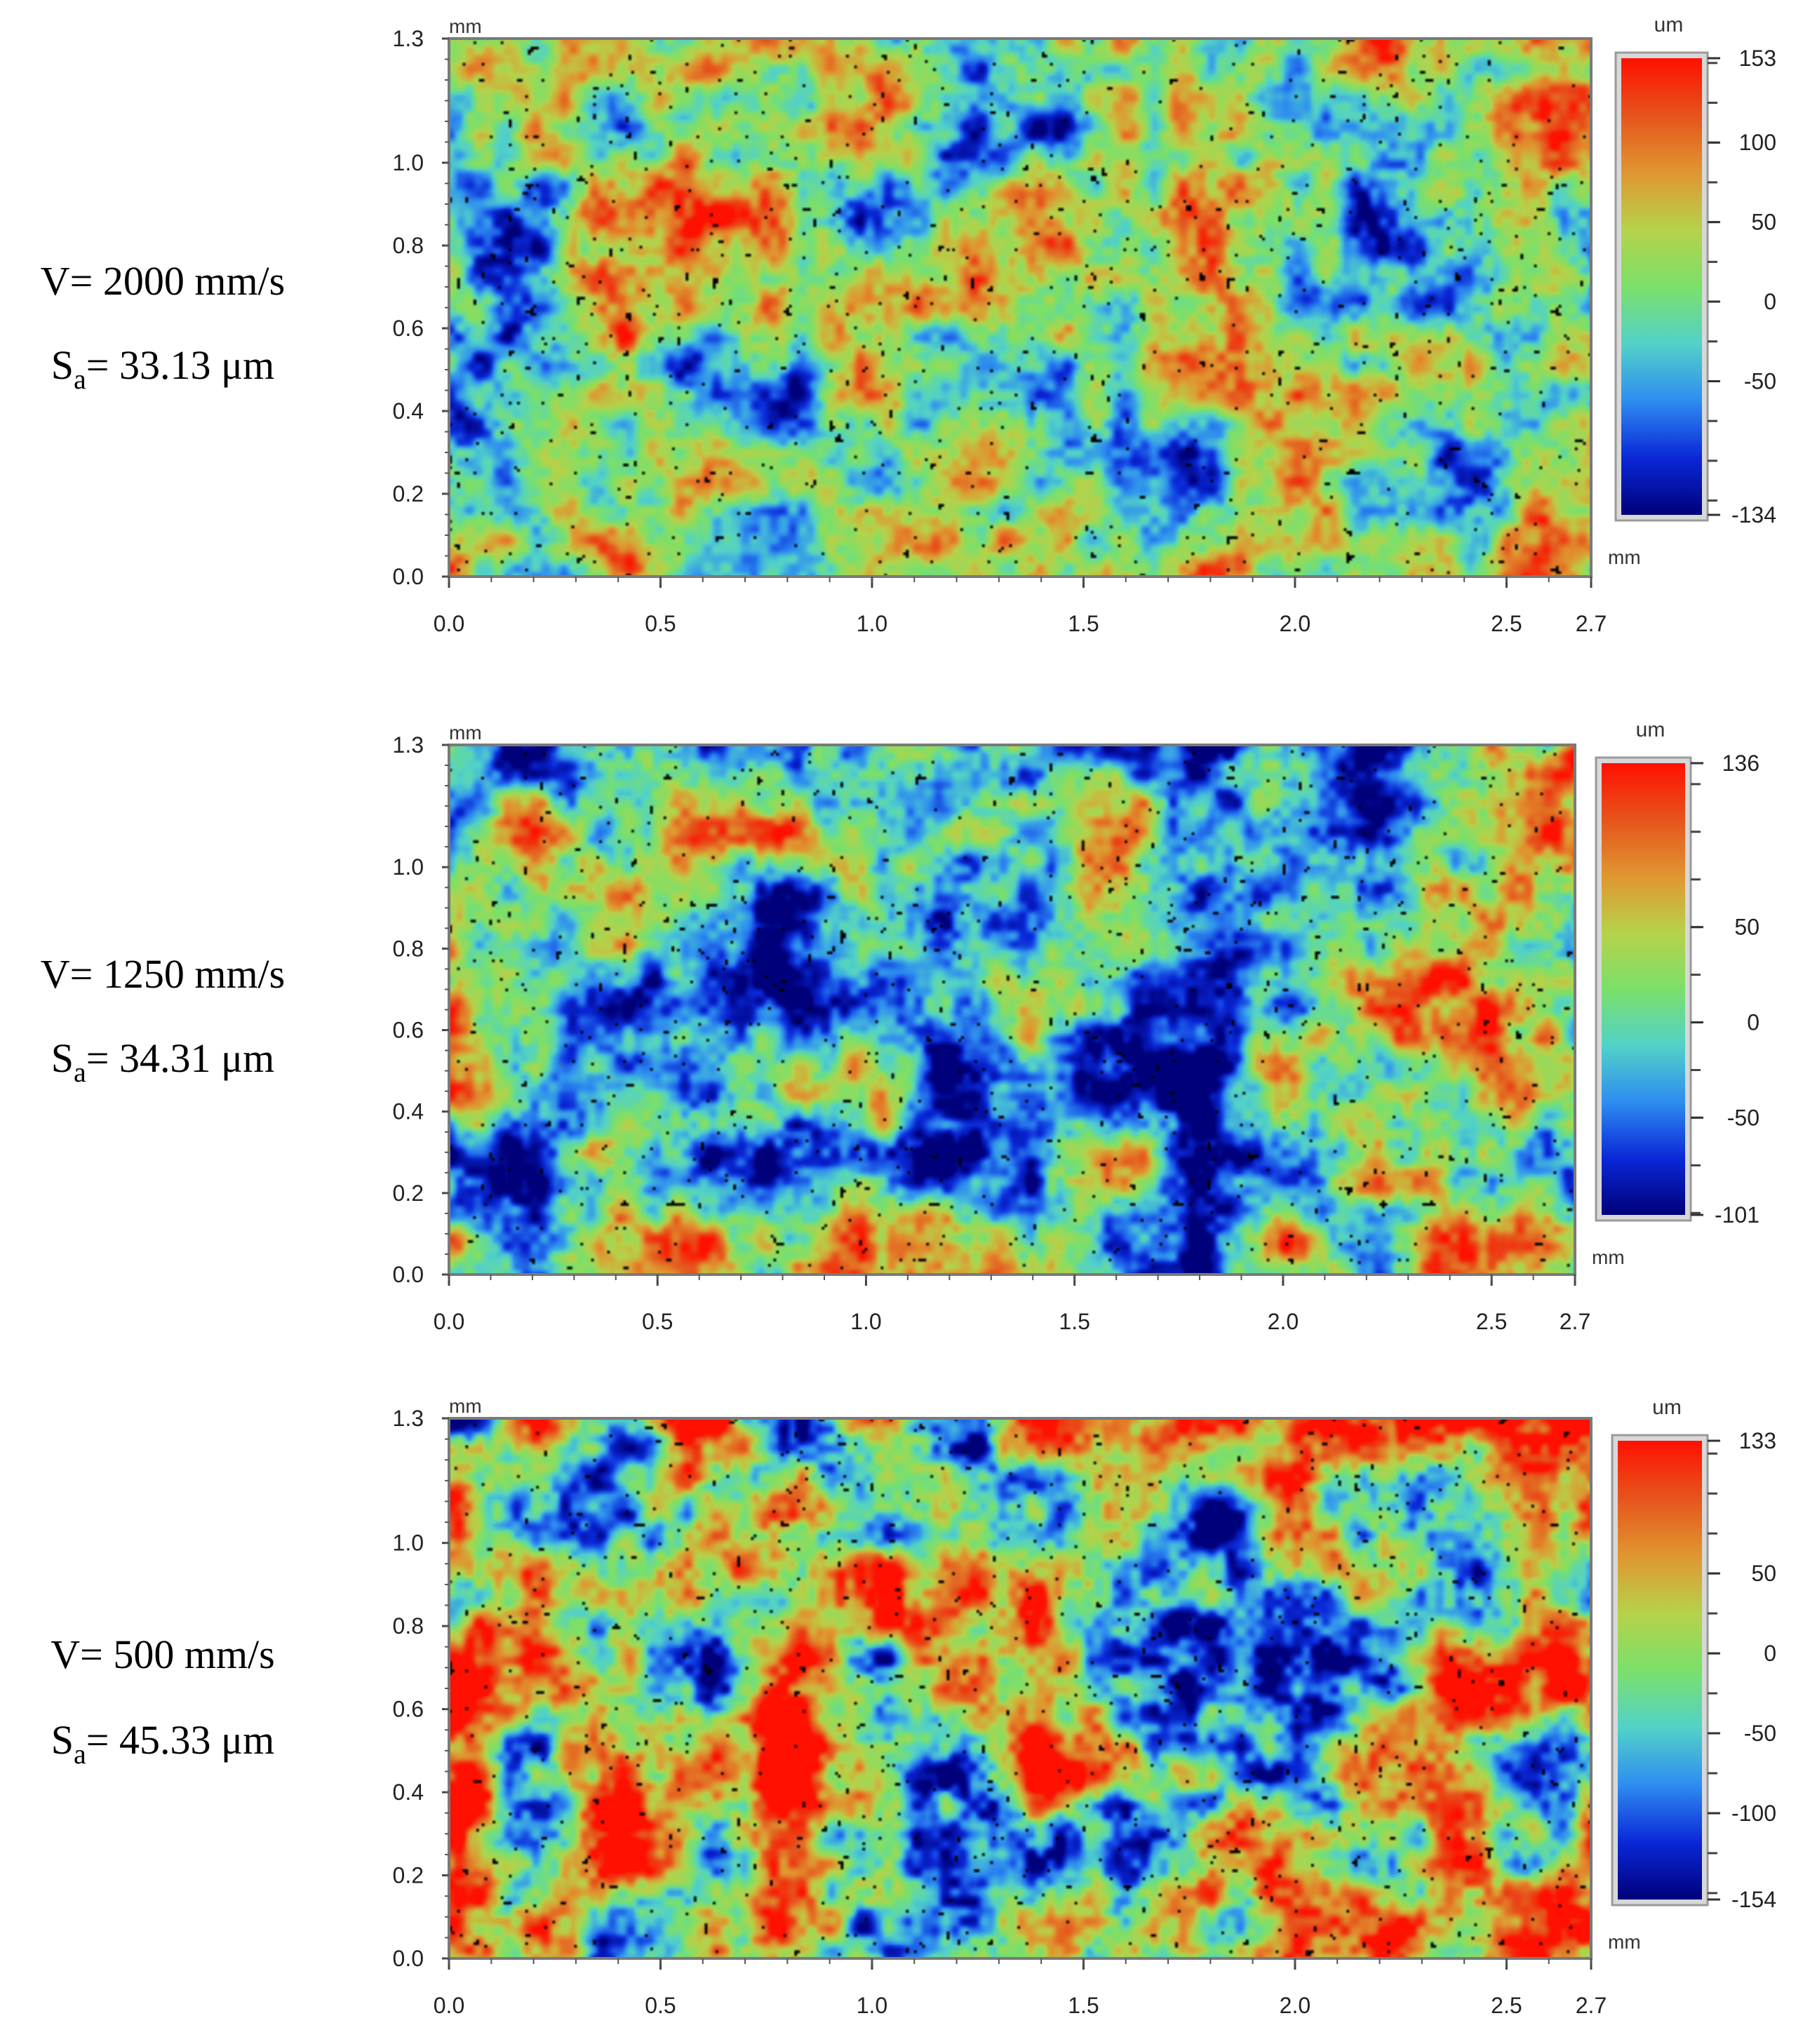 Image resolution: width=1810 pixels, height=2044 pixels. I want to click on colorbar-tick-label: -154, so click(1753, 1899).